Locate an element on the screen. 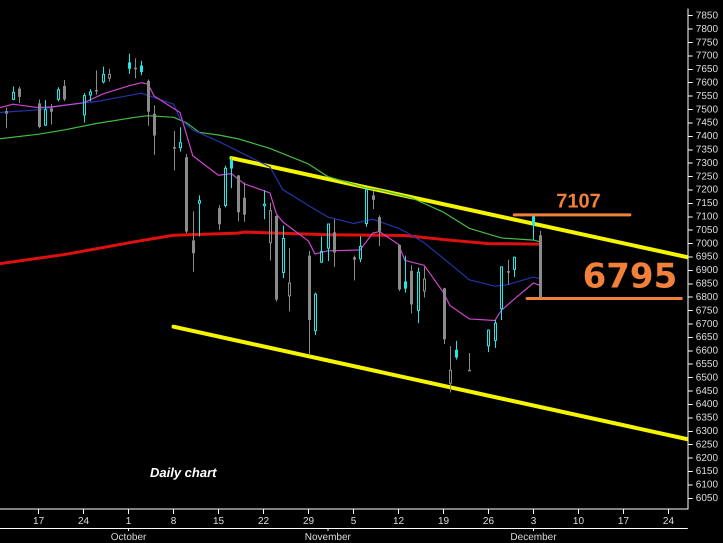  y-tick-label: 6450 is located at coordinates (707, 391).